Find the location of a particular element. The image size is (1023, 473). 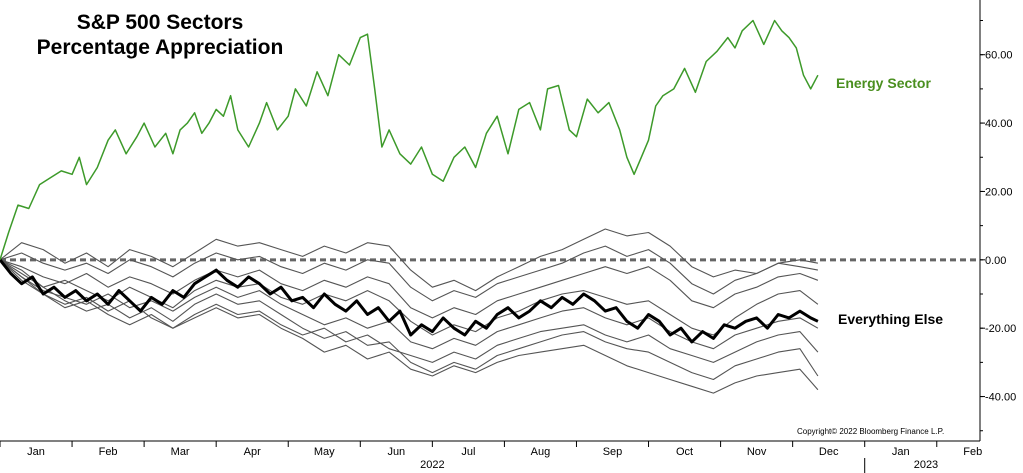

chart-title-line1: S&P 500 Sectors is located at coordinates (160, 22).